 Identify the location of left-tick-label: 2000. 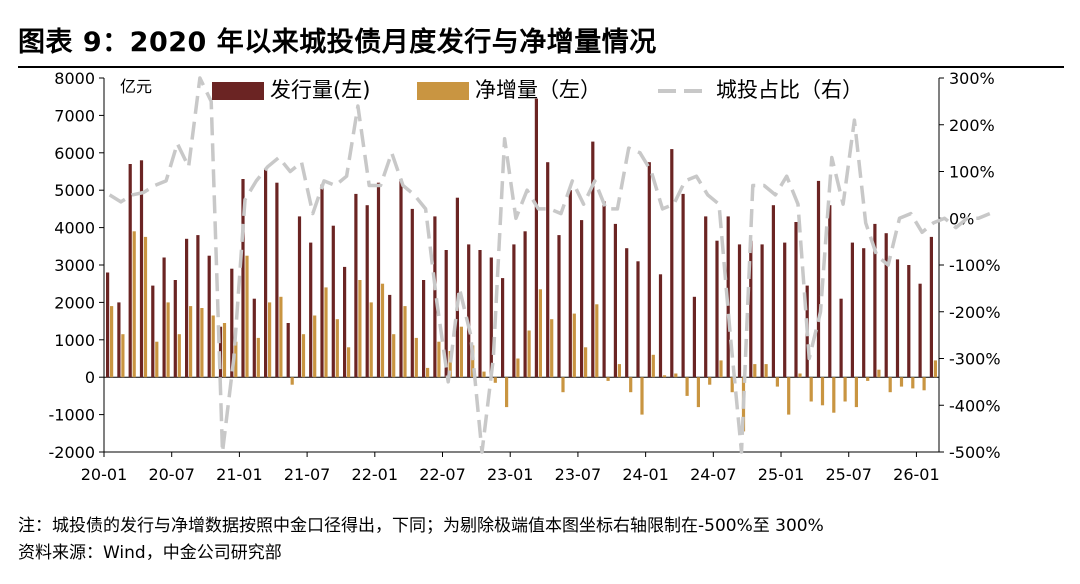
(74, 302).